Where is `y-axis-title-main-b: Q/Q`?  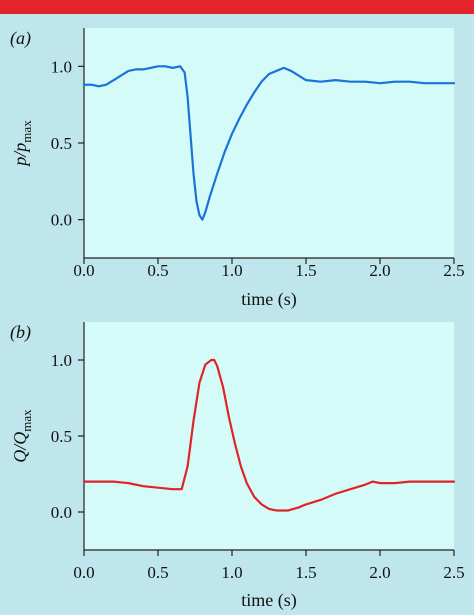
y-axis-title-main-b: Q/Q is located at coordinates (20, 447).